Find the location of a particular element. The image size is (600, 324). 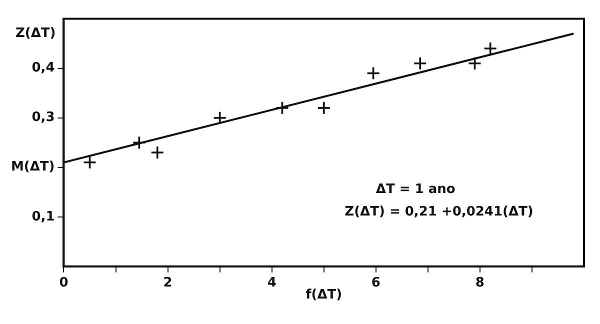

x-tick-label: 4 is located at coordinates (271, 283).